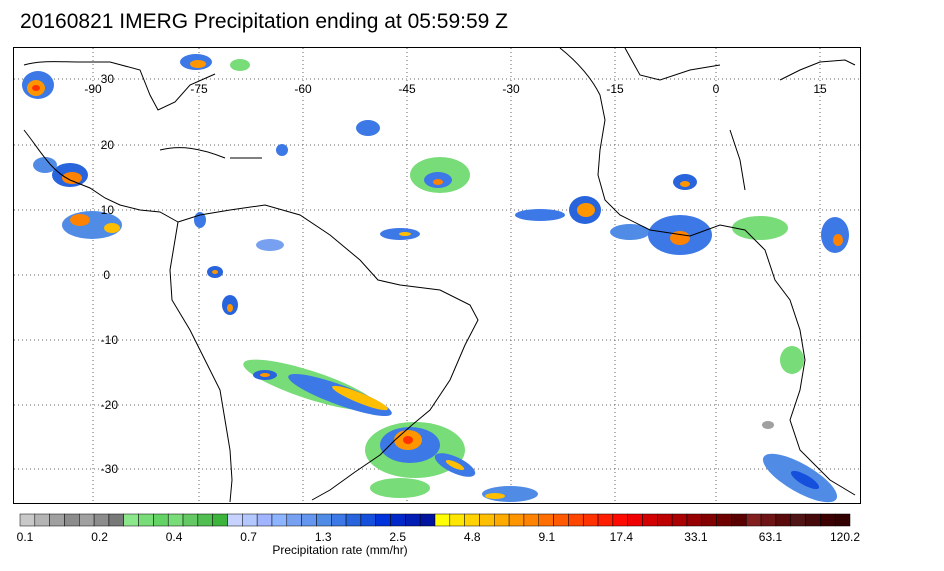  Describe the element at coordinates (547, 537) in the screenshot. I see `colorbar-tick-label: 9.1` at that location.